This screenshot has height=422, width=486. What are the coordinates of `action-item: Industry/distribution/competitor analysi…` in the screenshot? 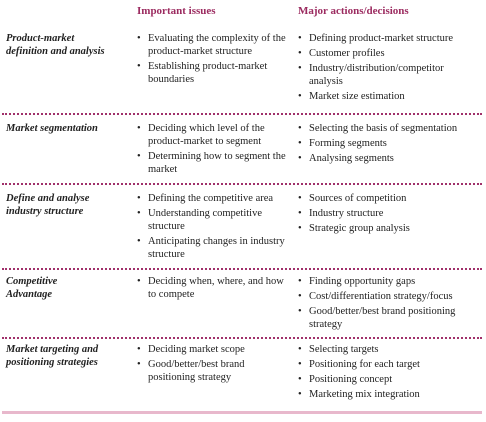 It's located at (389, 75).